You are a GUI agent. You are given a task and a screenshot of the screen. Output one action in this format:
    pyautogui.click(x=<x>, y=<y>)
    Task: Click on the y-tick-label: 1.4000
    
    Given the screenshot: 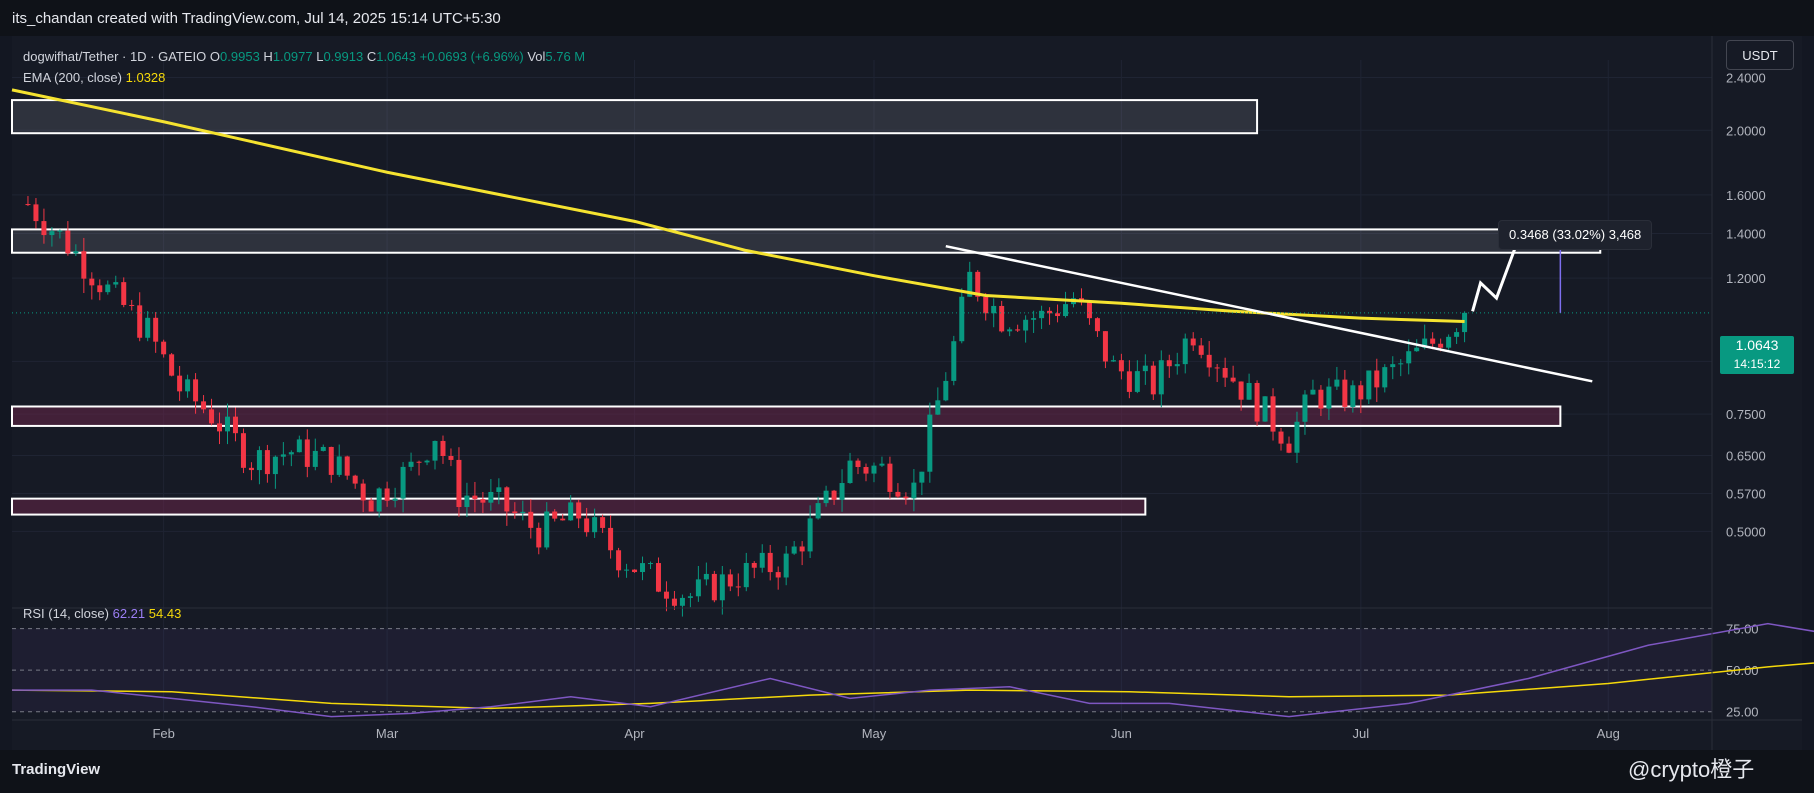 What is the action you would take?
    pyautogui.click(x=1746, y=234)
    